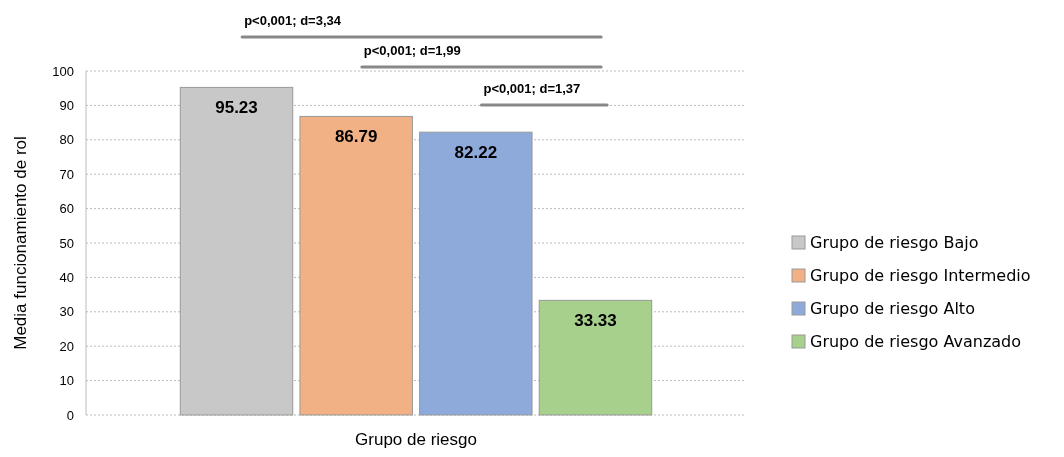 This screenshot has width=1064, height=457. I want to click on y-tick-label: 90, so click(66, 105).